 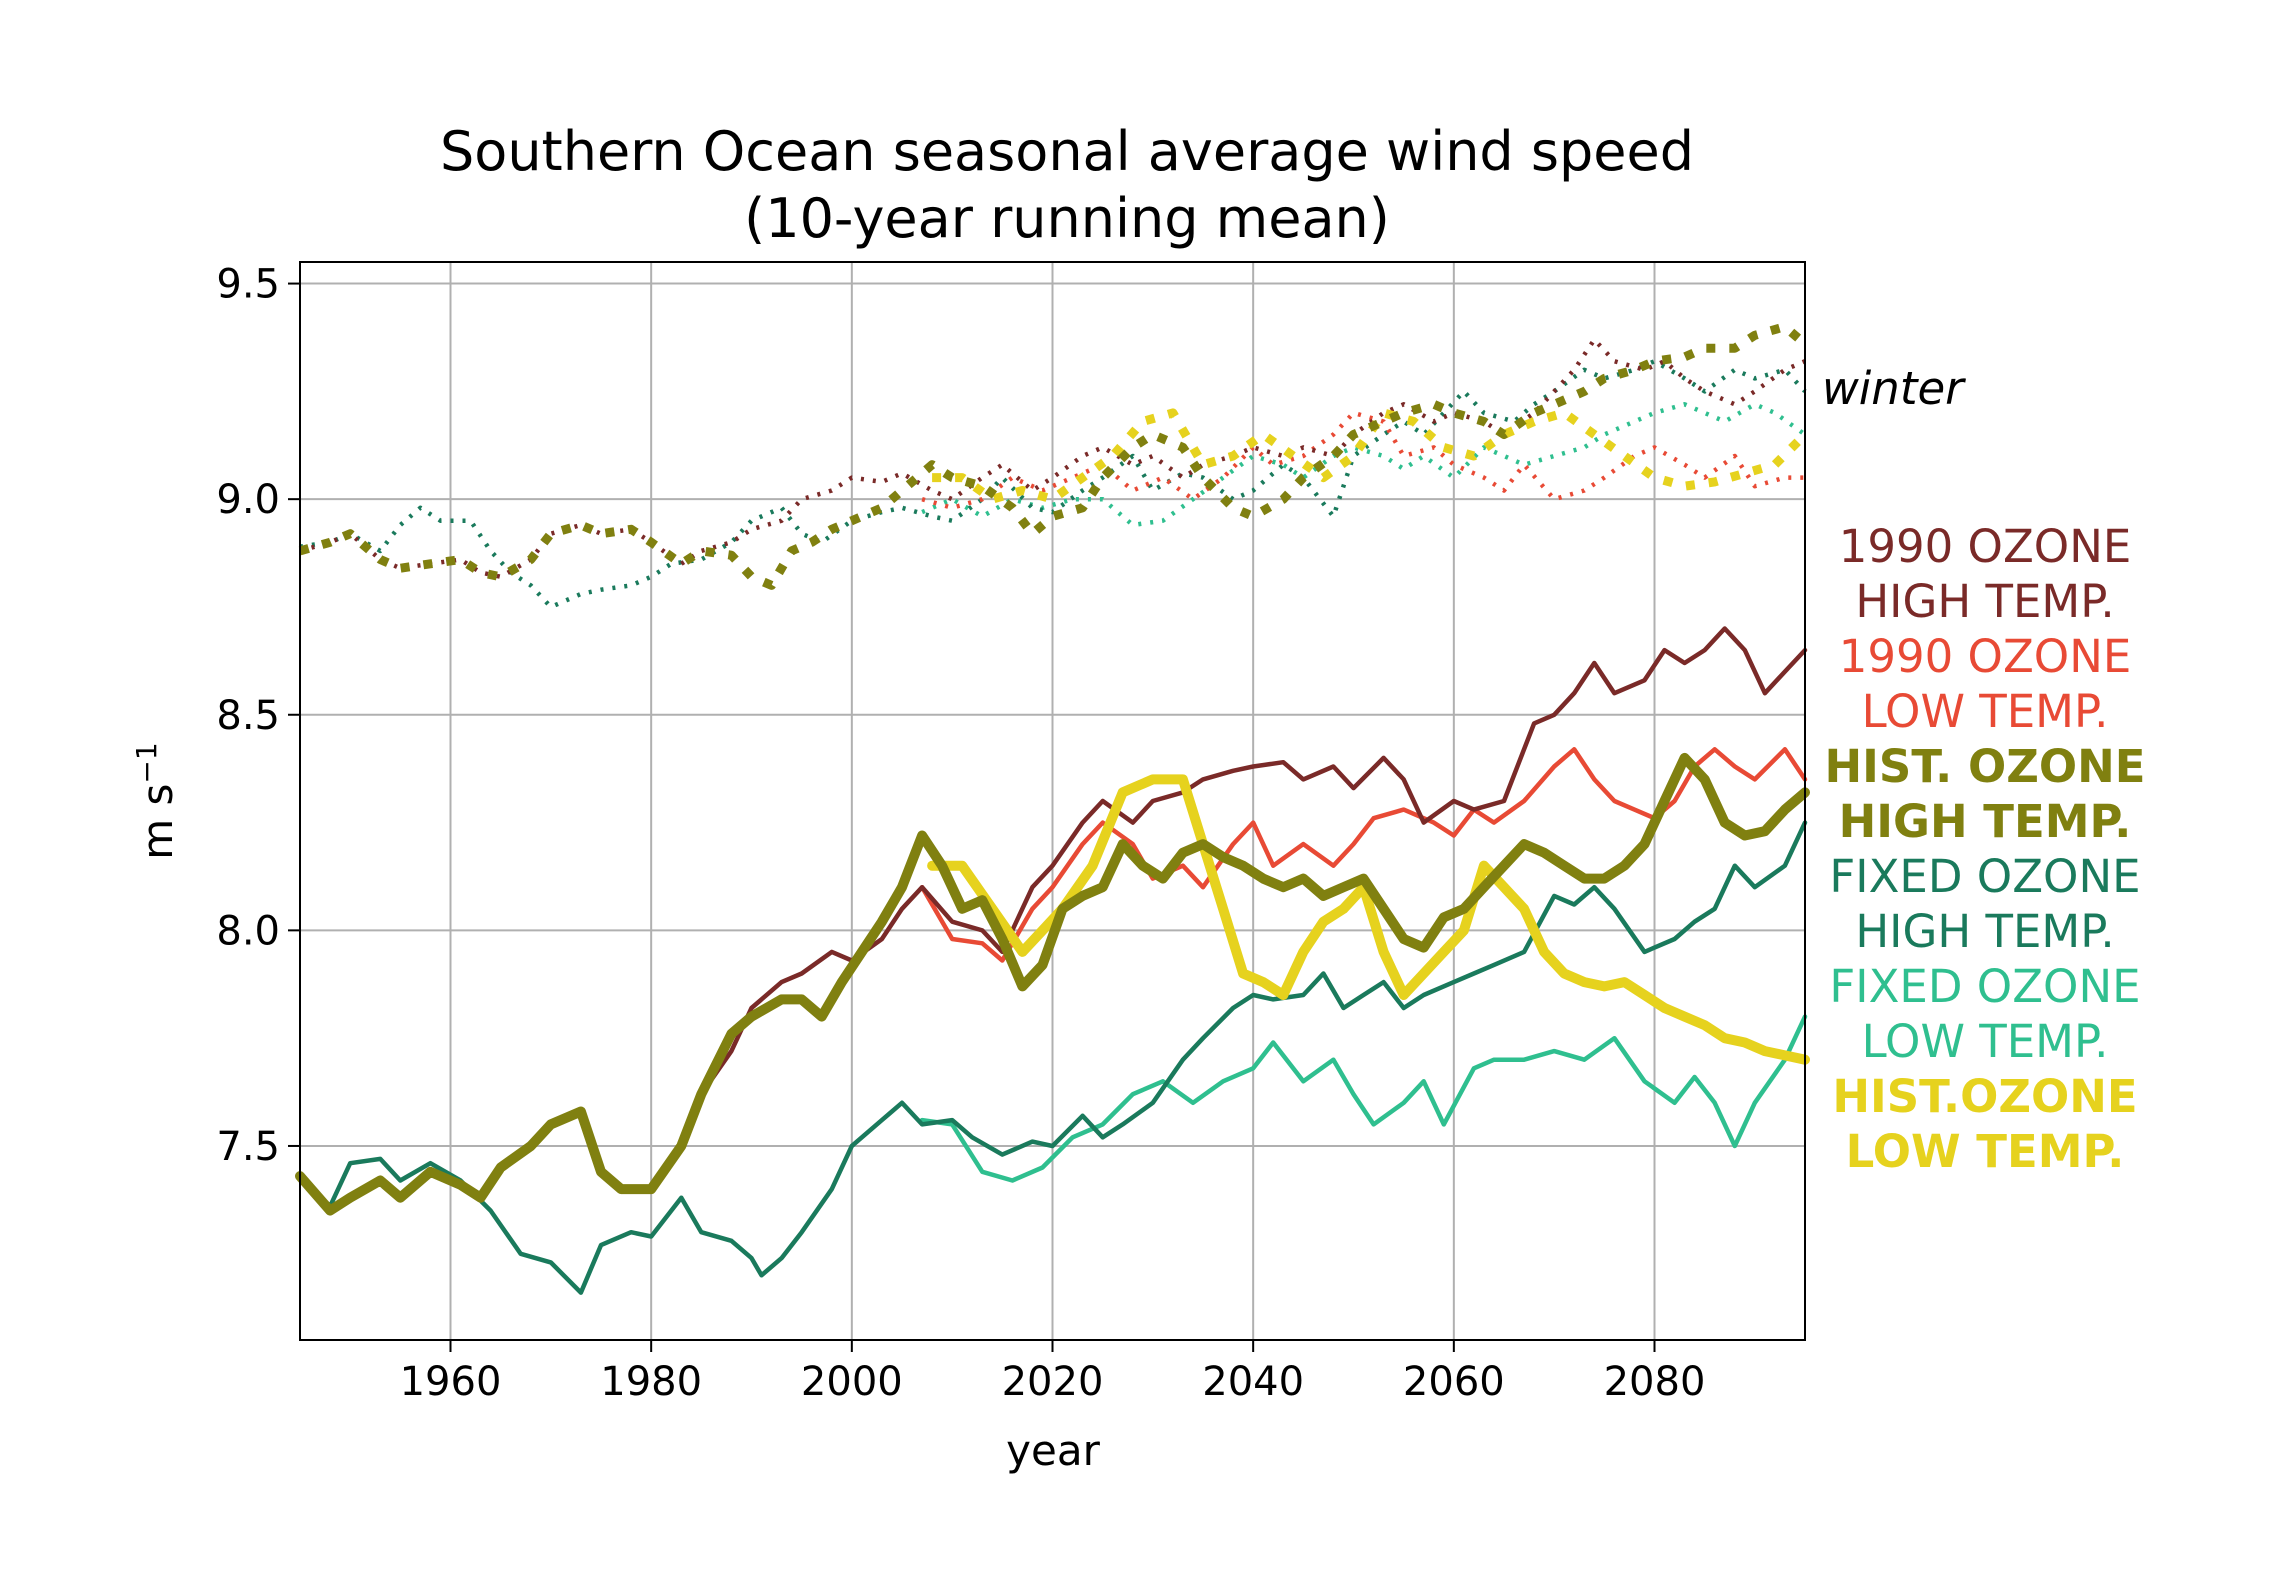 I want to click on series-label-line1: HIST.OZONE, so click(x=1984, y=1096).